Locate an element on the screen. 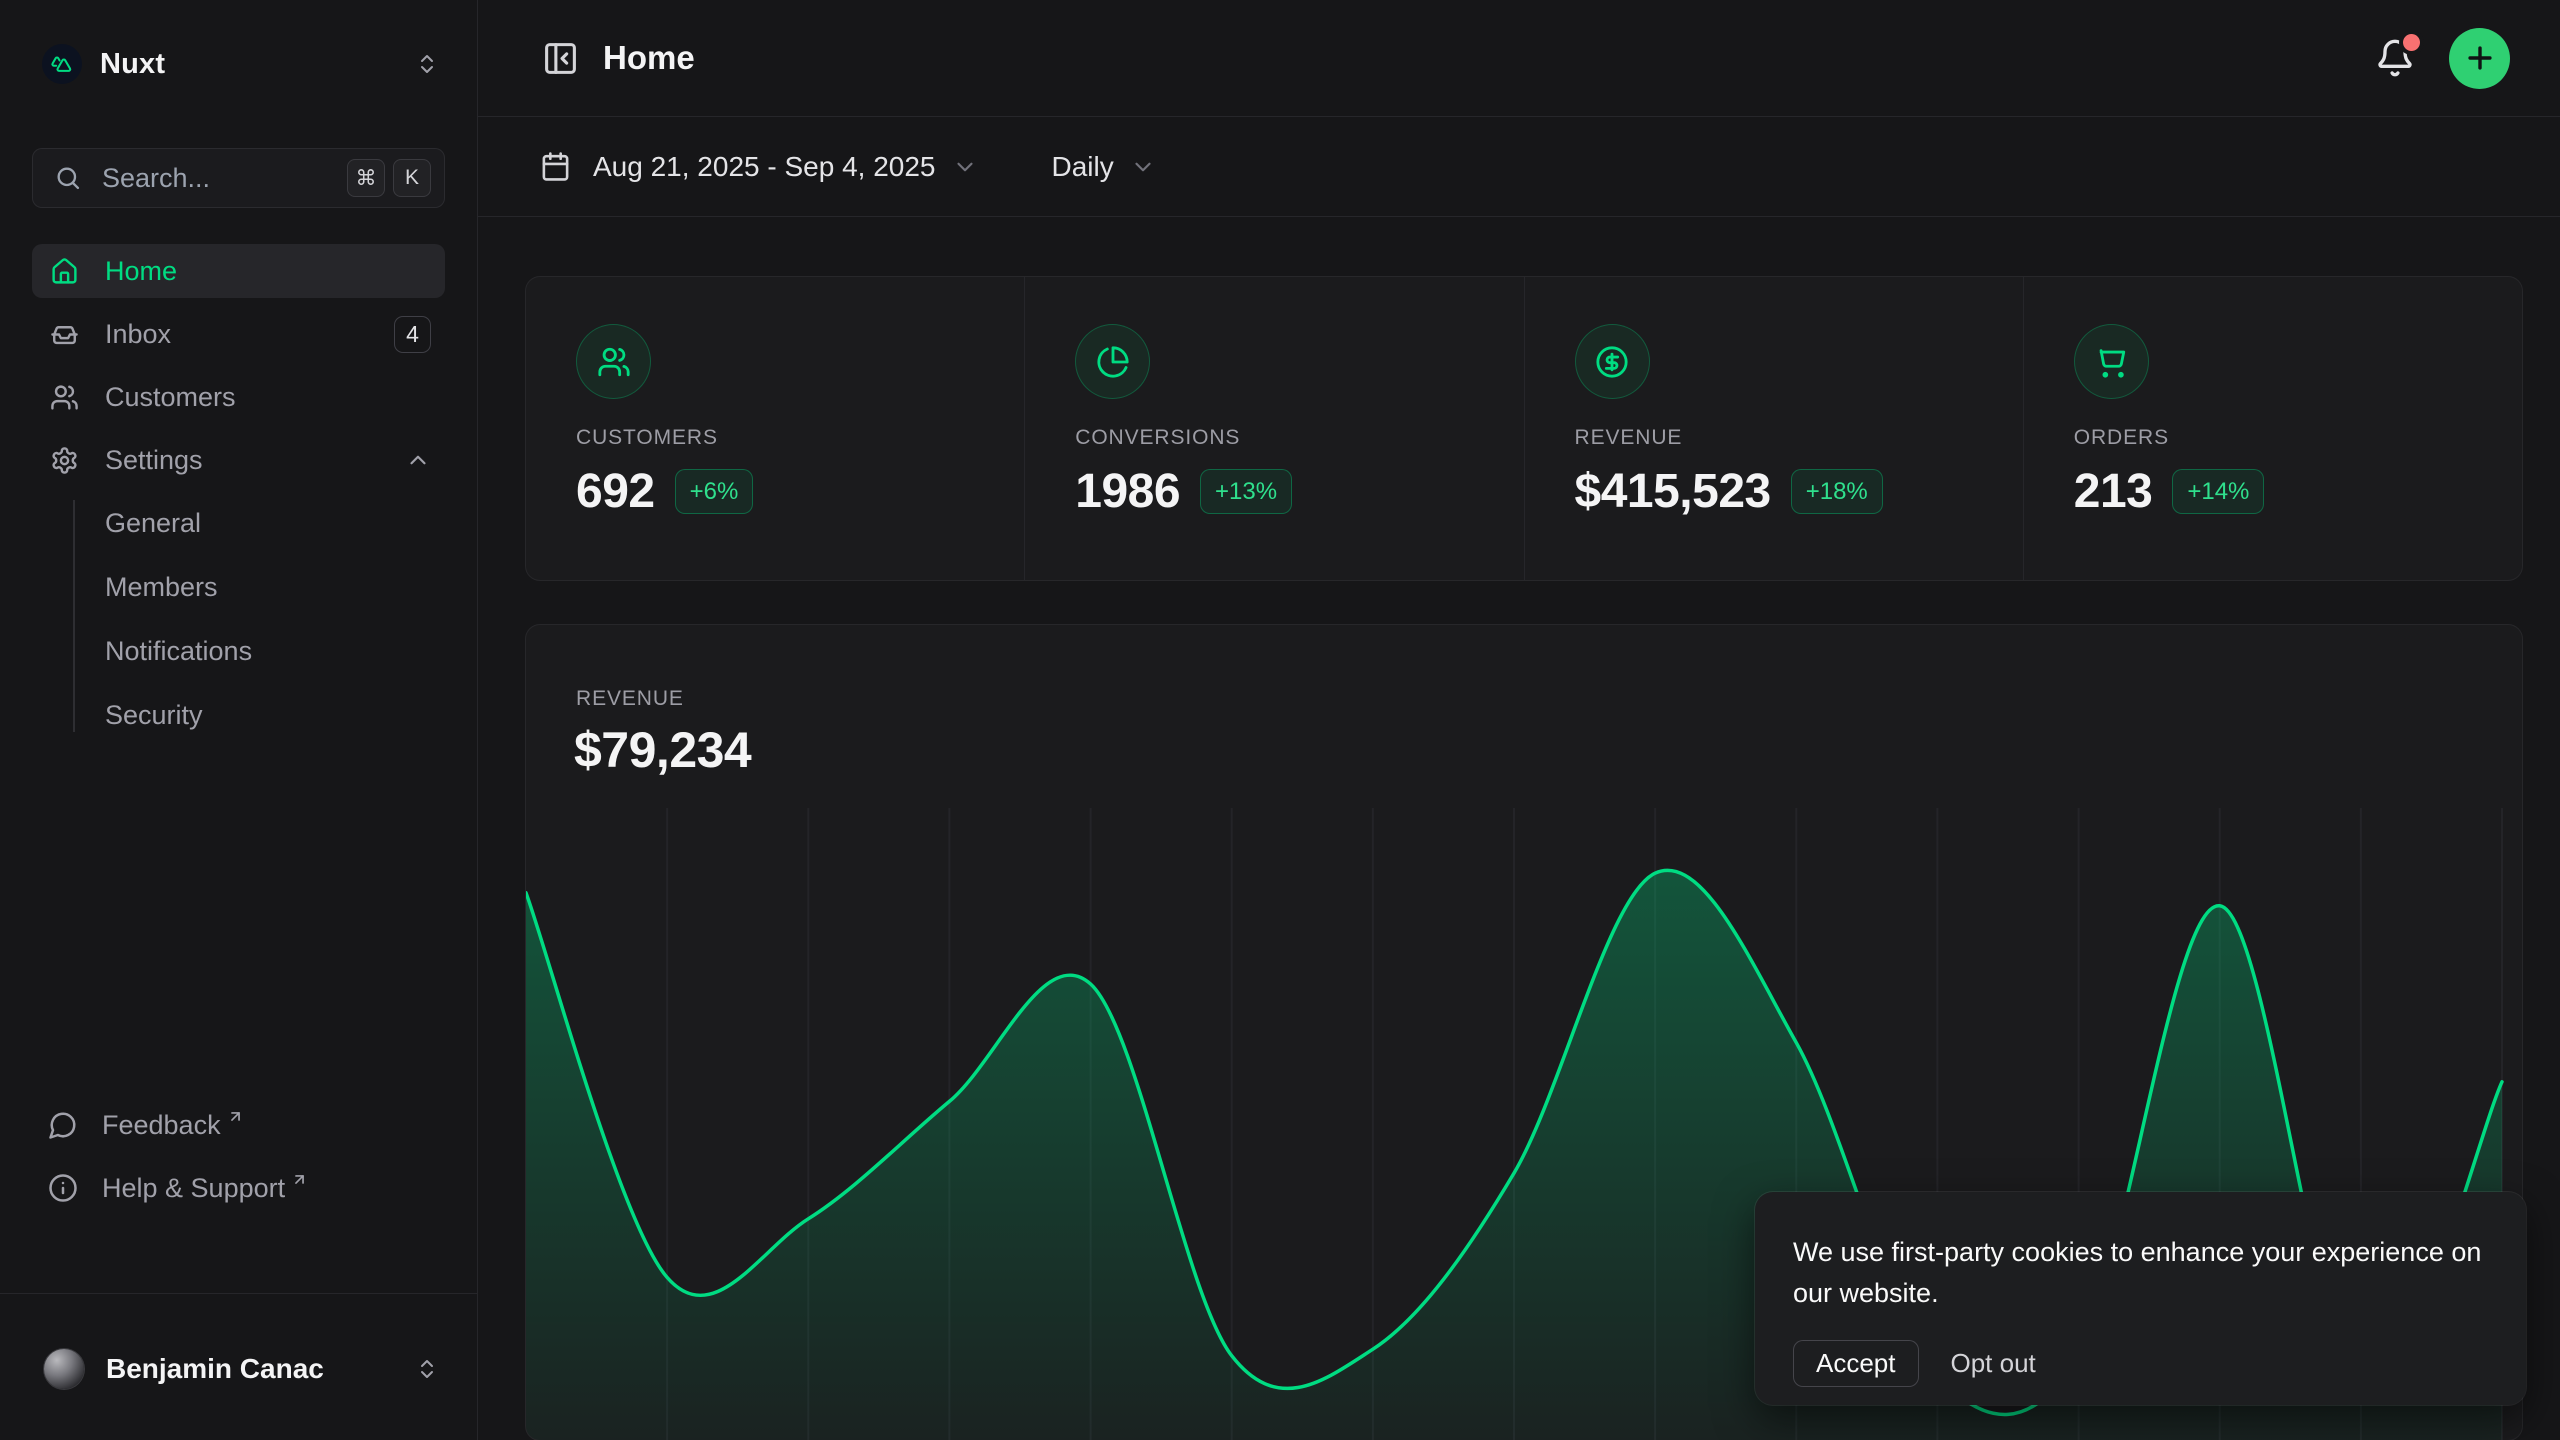 This screenshot has width=2560, height=1440. stat-revenue: REVENUE $415,523 +18% is located at coordinates (1773, 428).